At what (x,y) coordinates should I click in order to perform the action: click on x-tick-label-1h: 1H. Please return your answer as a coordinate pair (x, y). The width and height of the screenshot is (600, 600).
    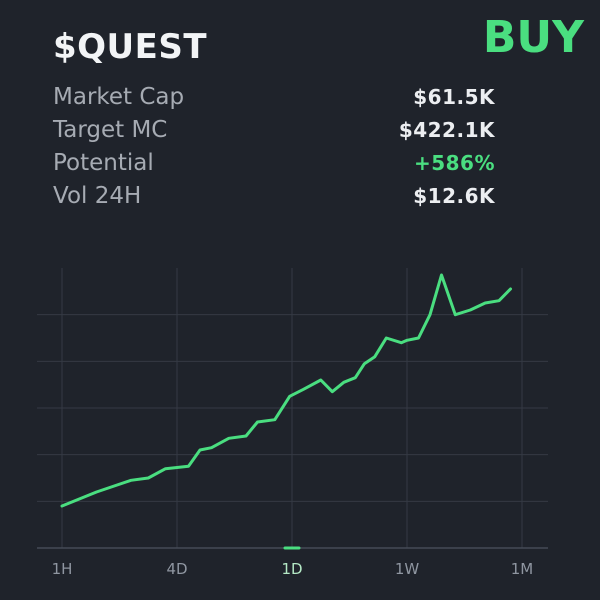
    Looking at the image, I should click on (62, 569).